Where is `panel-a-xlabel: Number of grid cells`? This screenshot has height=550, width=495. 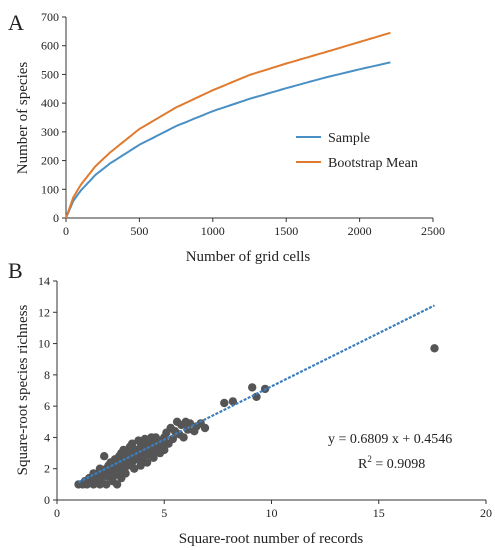 panel-a-xlabel: Number of grid cells is located at coordinates (248, 257).